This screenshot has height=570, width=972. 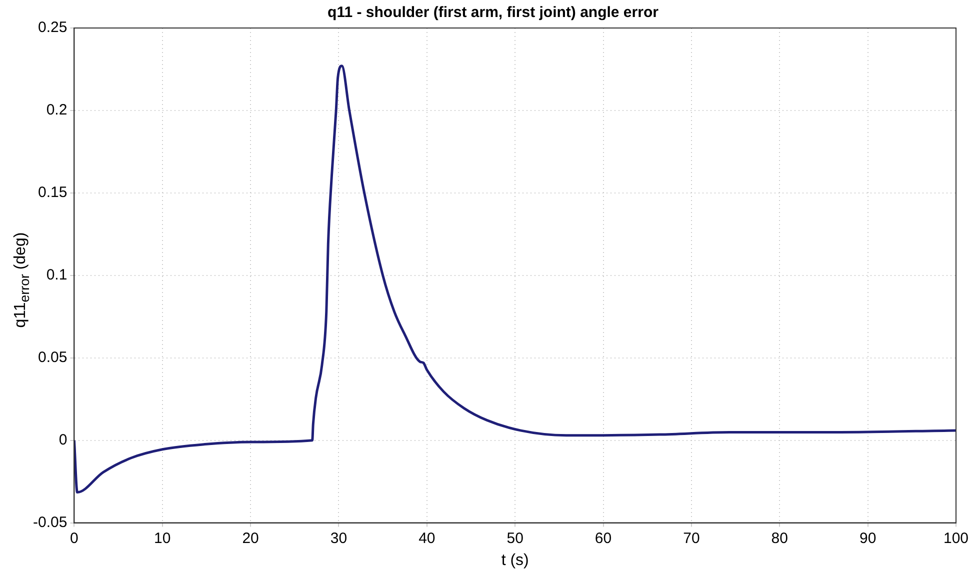 I want to click on x-tick-label: 50, so click(x=515, y=538).